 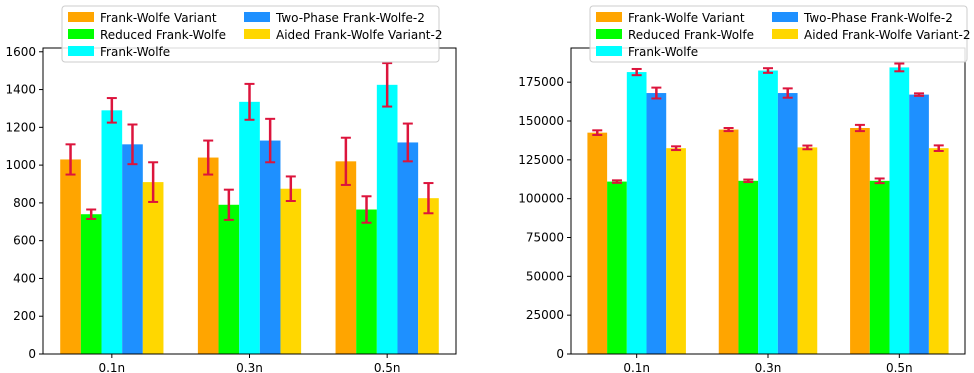 What do you see at coordinates (20, 90) in the screenshot?
I see `y-tick-label: 1400` at bounding box center [20, 90].